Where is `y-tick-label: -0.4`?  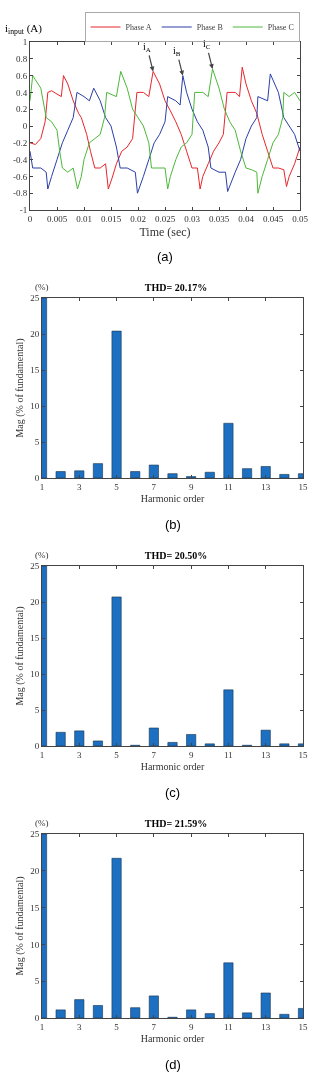 y-tick-label: -0.4 is located at coordinates (20, 159).